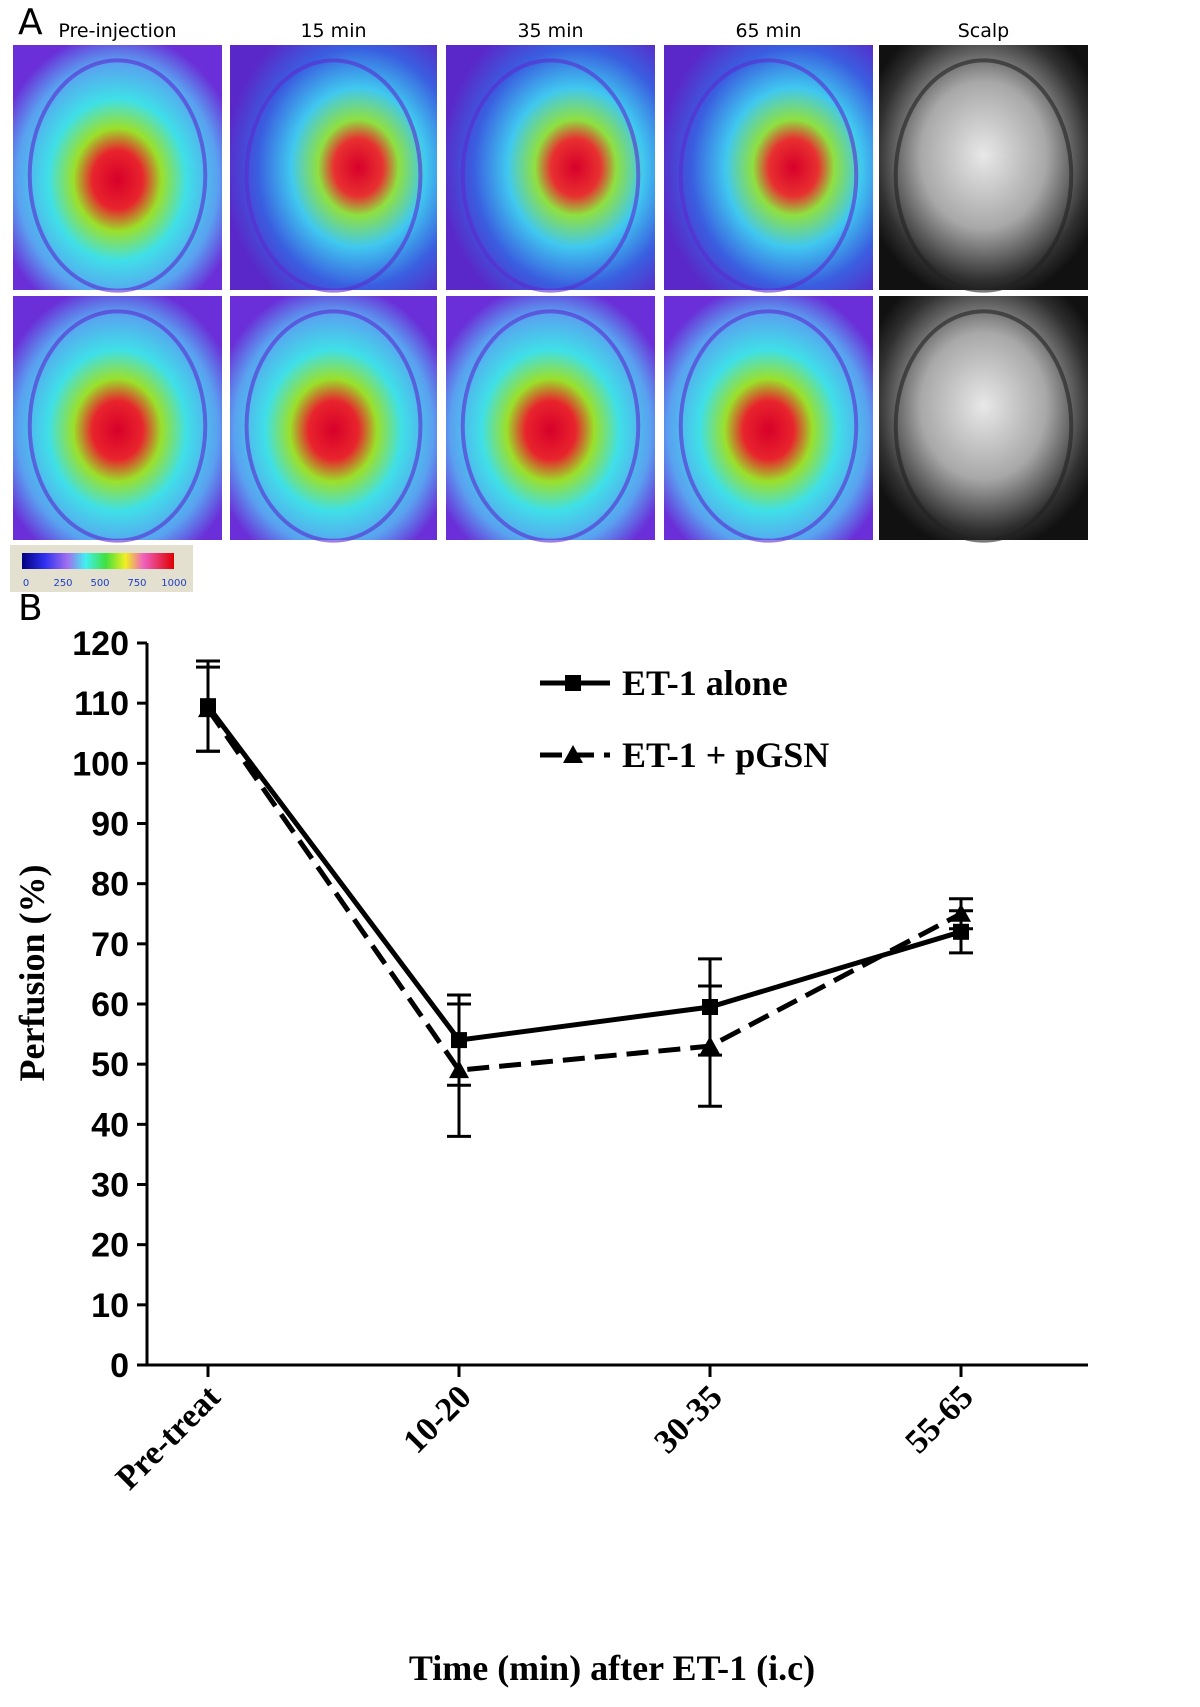 Image resolution: width=1200 pixels, height=1707 pixels. What do you see at coordinates (984, 31) in the screenshot?
I see `column-title: Scalp` at bounding box center [984, 31].